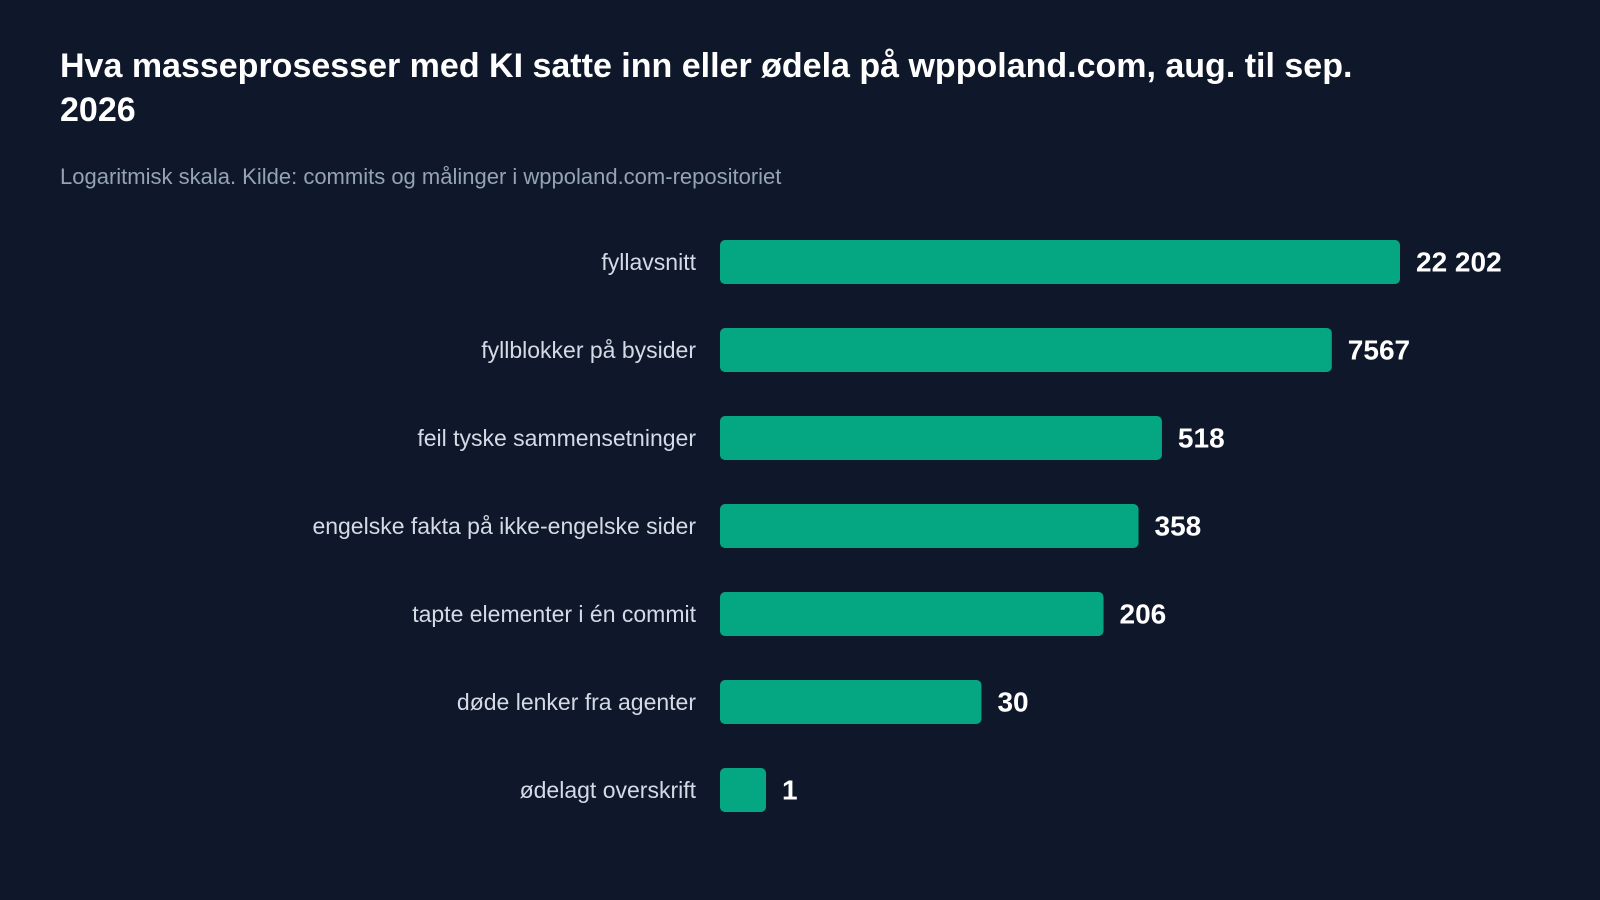 The image size is (1600, 900). What do you see at coordinates (556, 438) in the screenshot?
I see `category-label: feil tyske sammensetninger` at bounding box center [556, 438].